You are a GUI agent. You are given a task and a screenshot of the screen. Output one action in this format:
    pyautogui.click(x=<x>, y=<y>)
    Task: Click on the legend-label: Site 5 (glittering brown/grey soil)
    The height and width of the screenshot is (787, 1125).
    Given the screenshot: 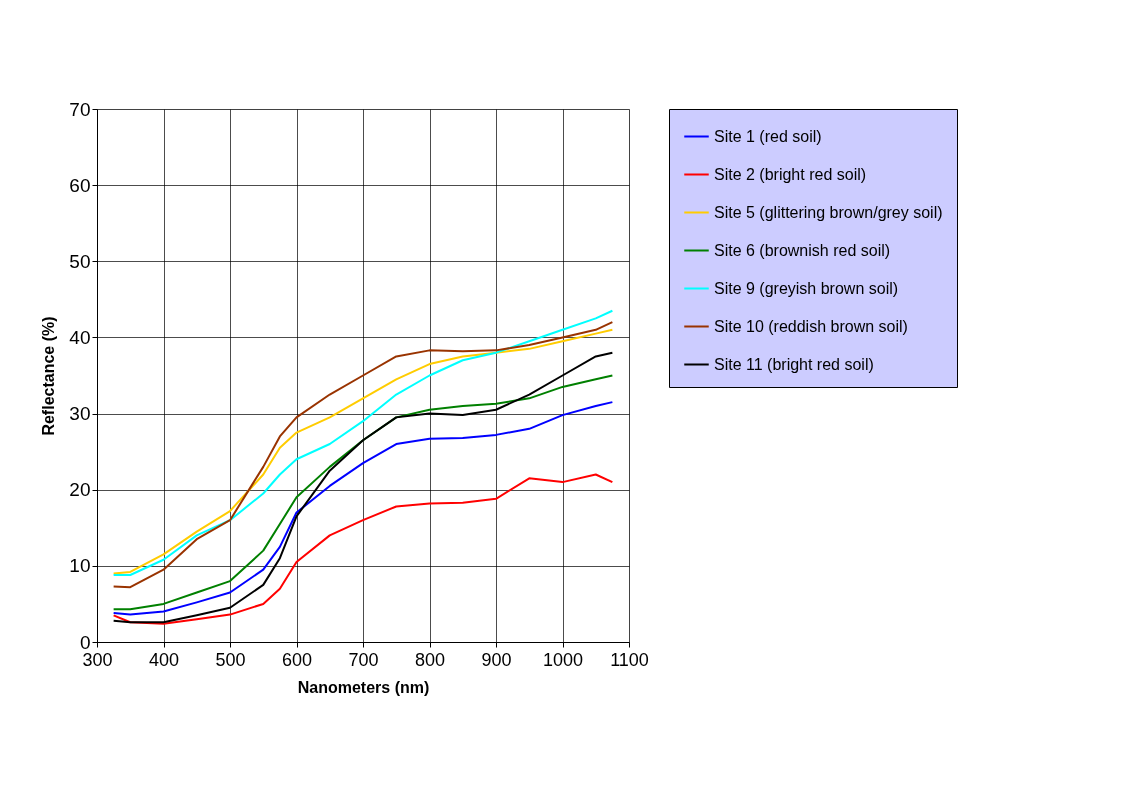 What is the action you would take?
    pyautogui.click(x=828, y=212)
    